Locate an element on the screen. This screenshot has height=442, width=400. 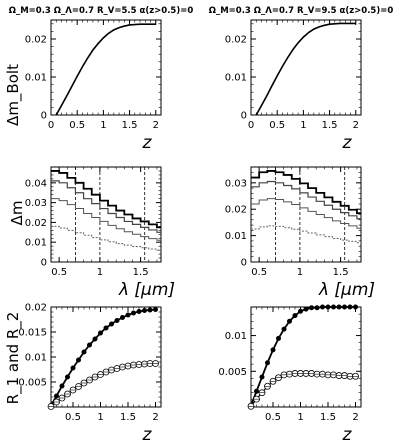
x-axis-label: λ [μm] is located at coordinates (146, 290).